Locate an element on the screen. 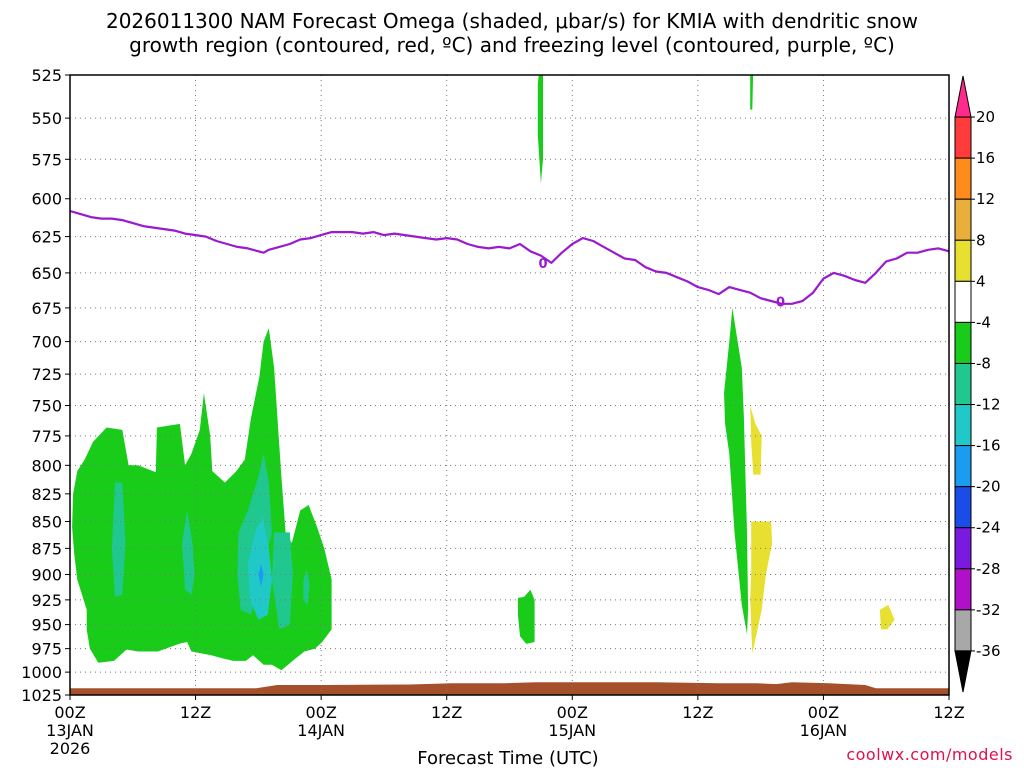 This screenshot has width=1024, height=768. colorbar-box-bottom-triangle is located at coordinates (963, 671).